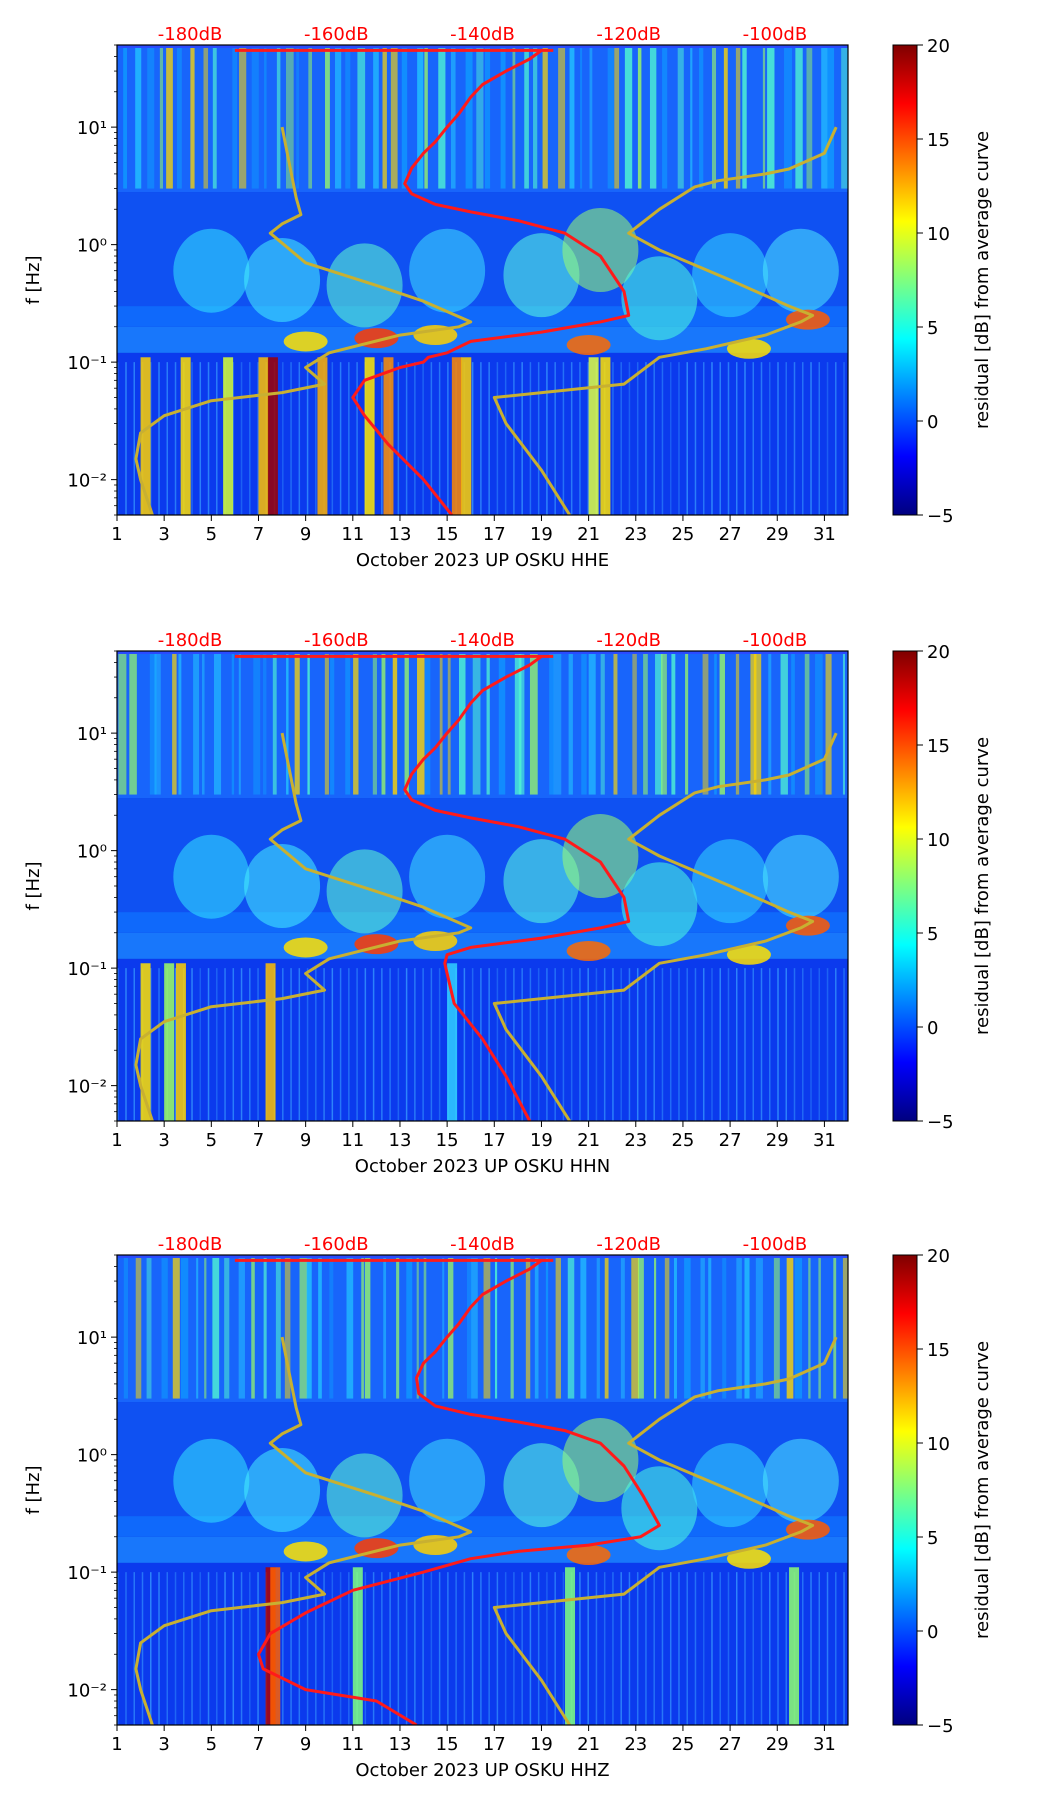 This screenshot has width=1052, height=1806. What do you see at coordinates (190, 34) in the screenshot?
I see `top-db-label: -180dB` at bounding box center [190, 34].